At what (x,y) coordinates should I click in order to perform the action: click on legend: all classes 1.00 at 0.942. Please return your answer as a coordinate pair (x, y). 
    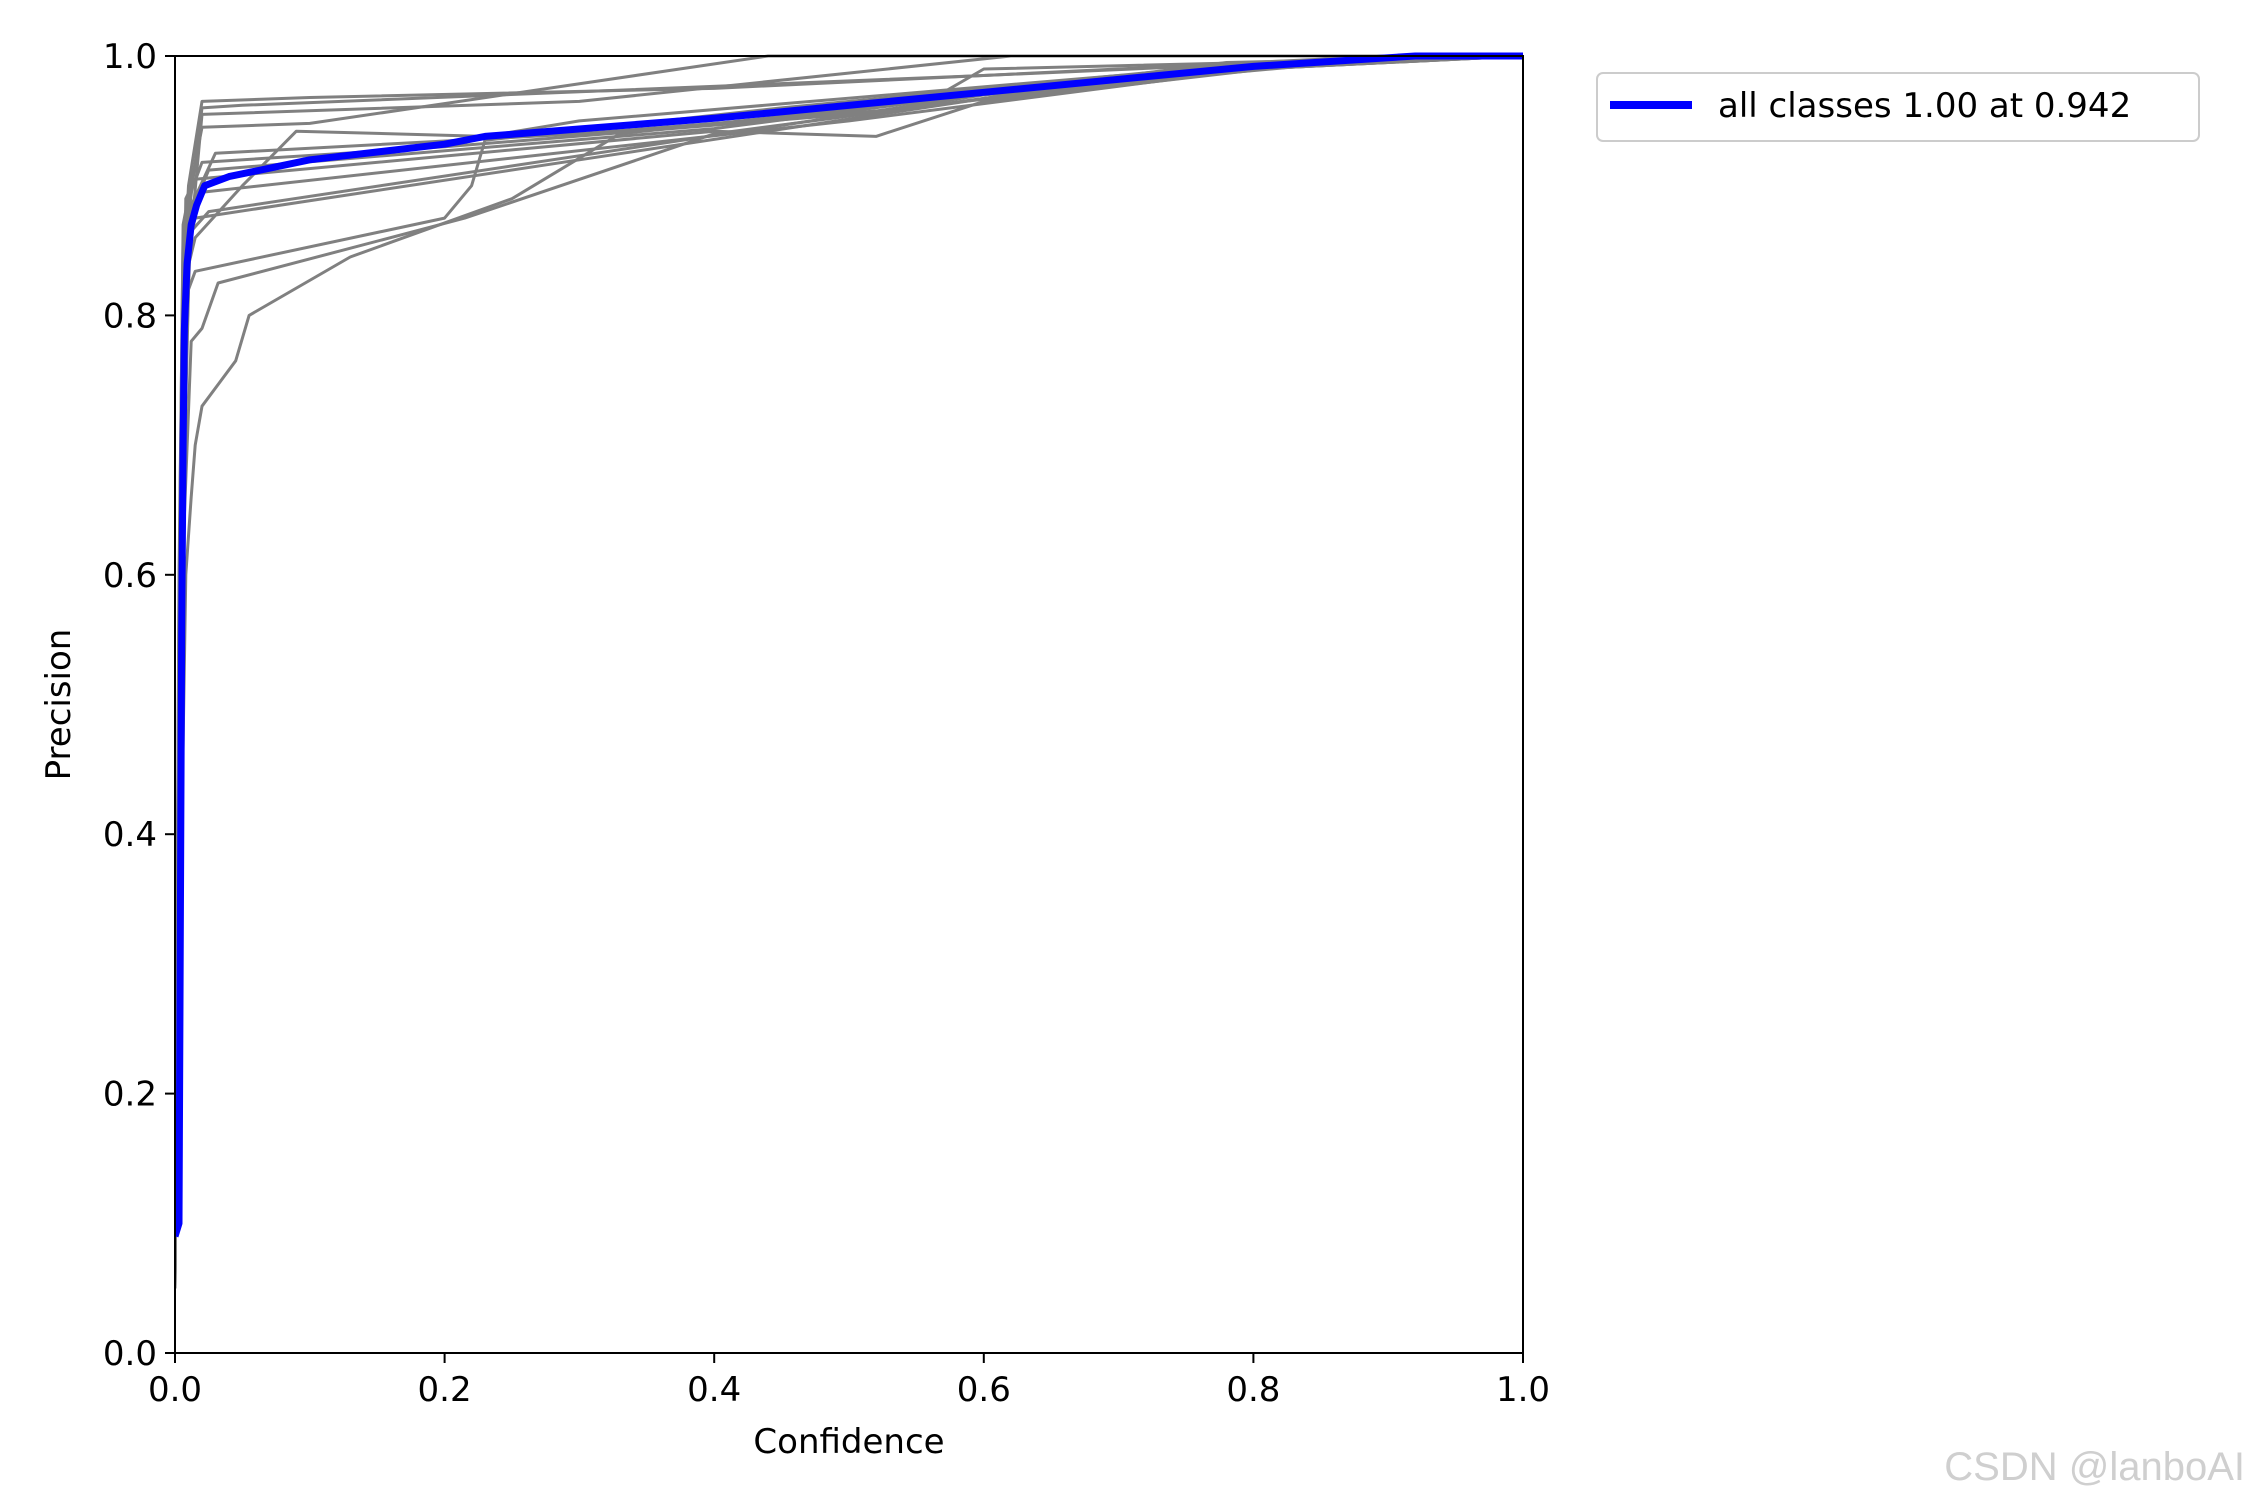
    Looking at the image, I should click on (1898, 107).